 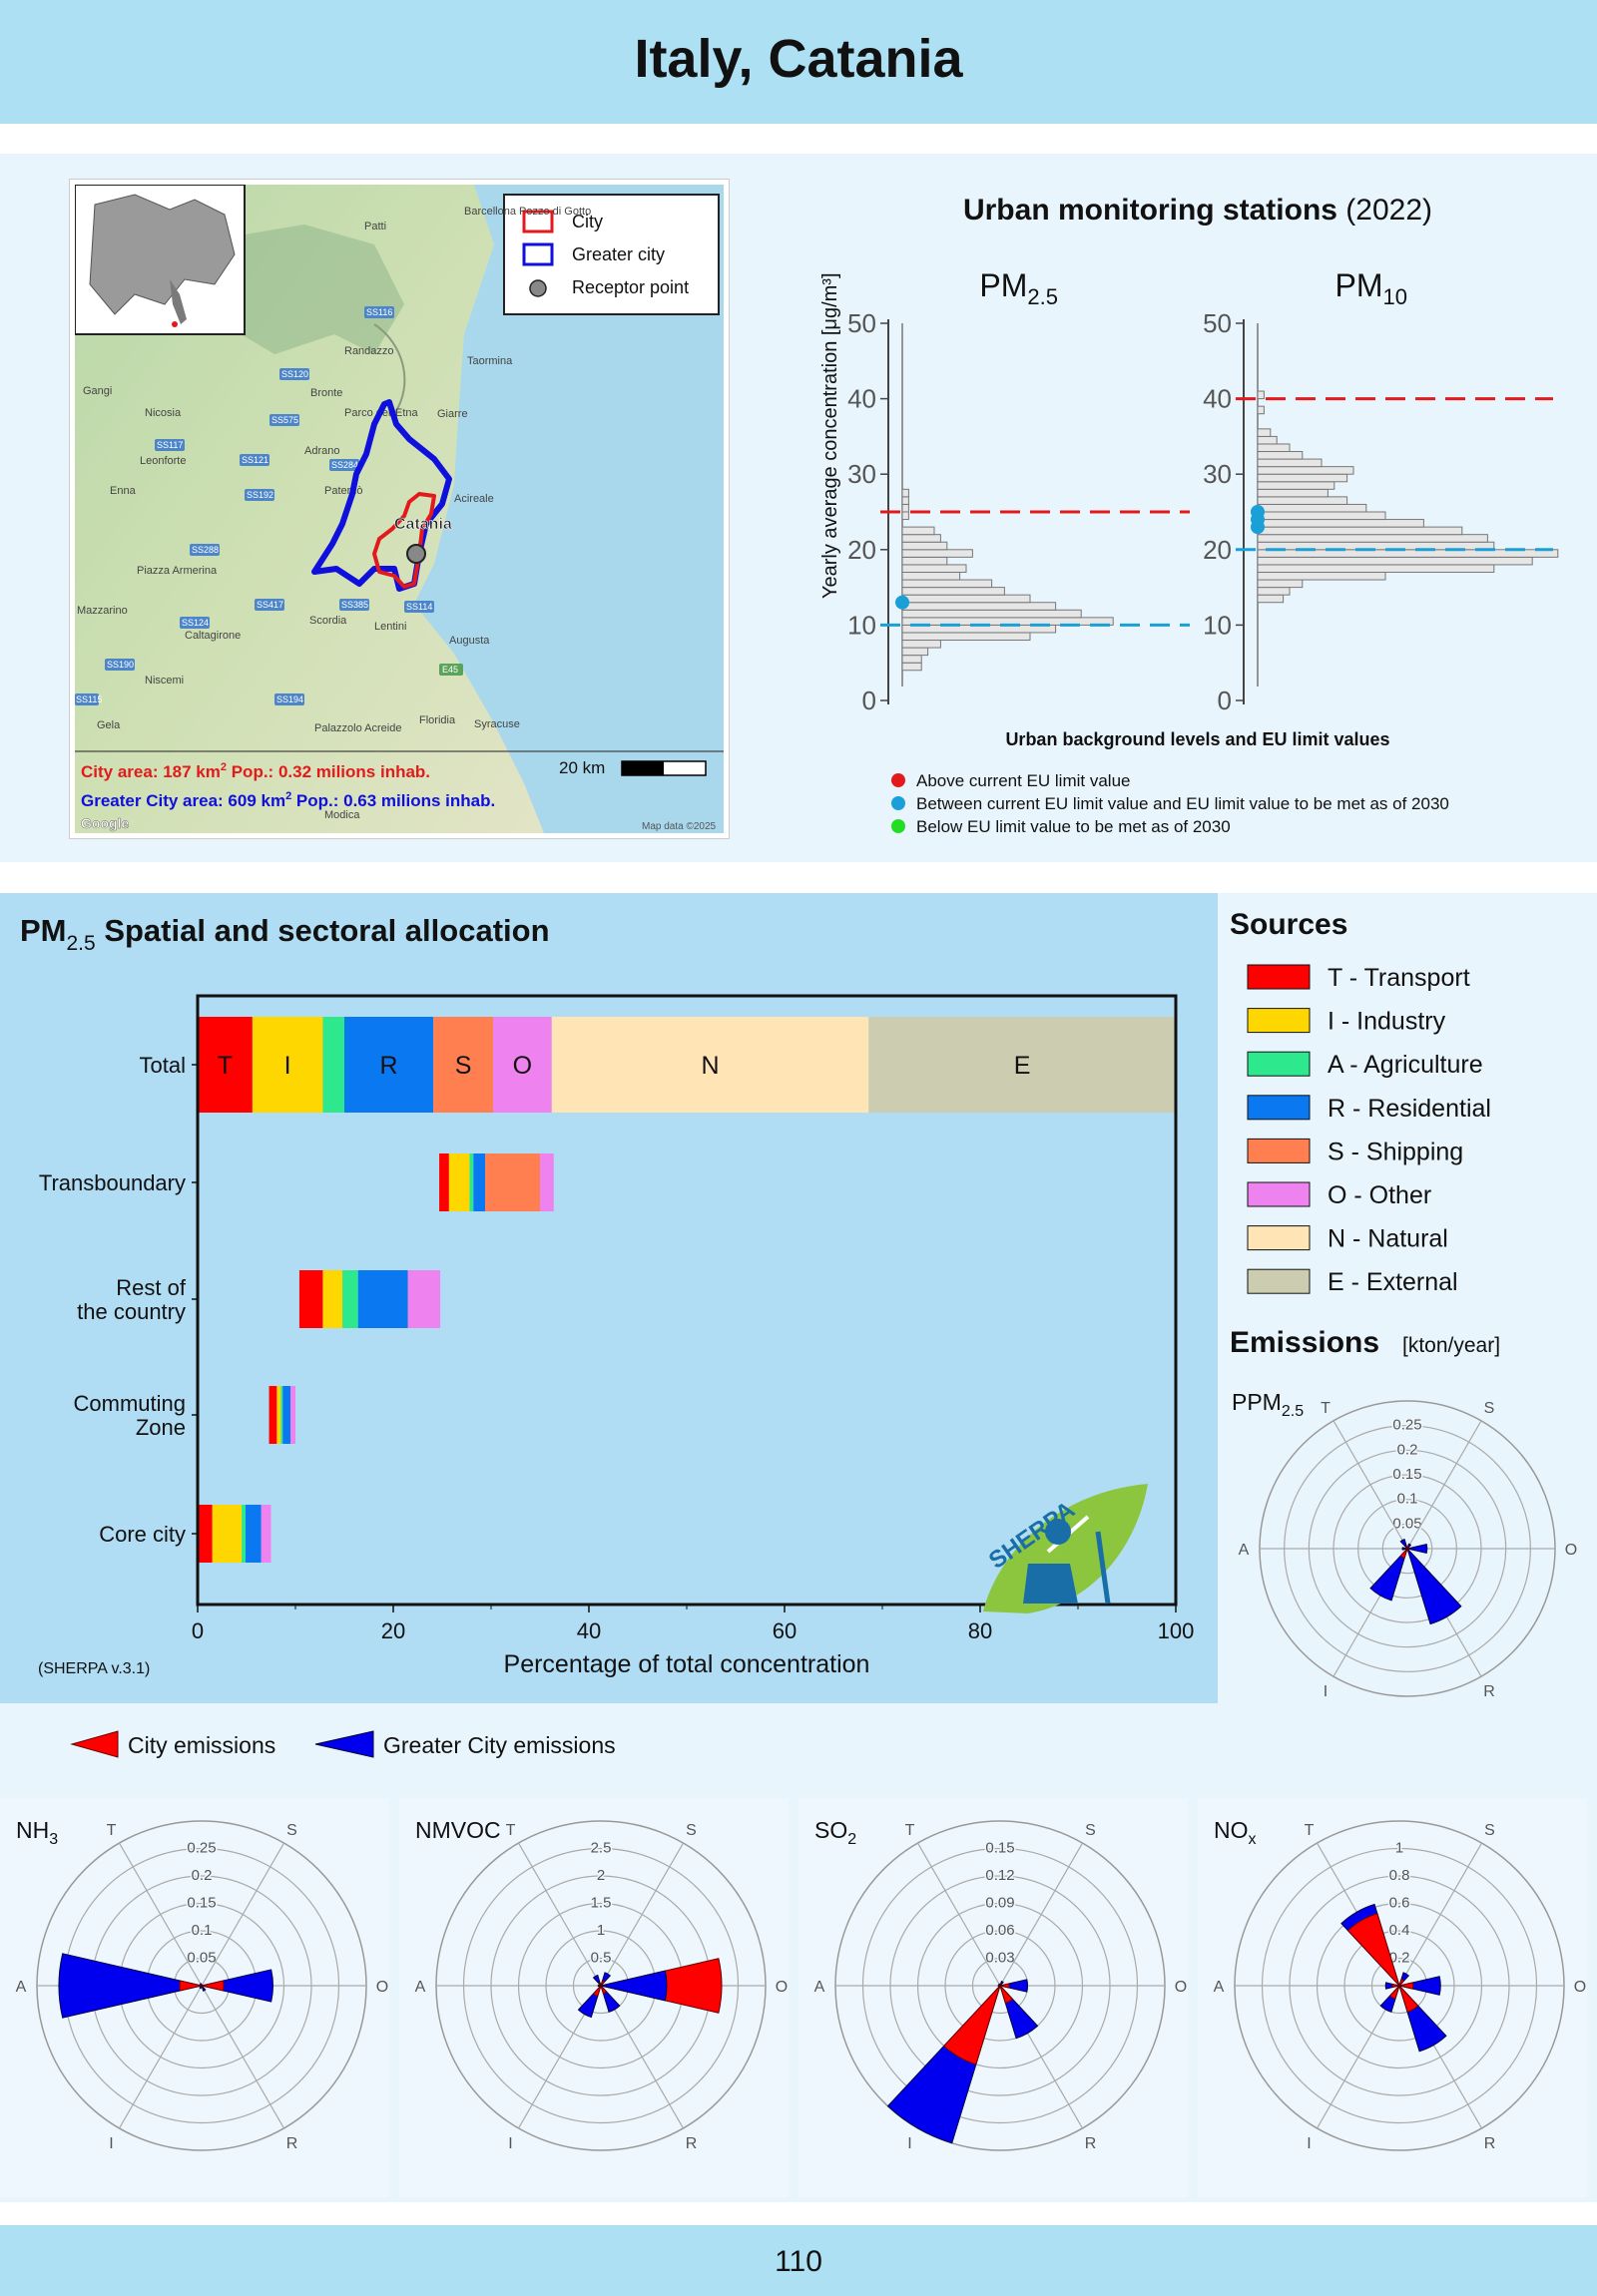 What do you see at coordinates (1058, 1532) in the screenshot?
I see `logo-head` at bounding box center [1058, 1532].